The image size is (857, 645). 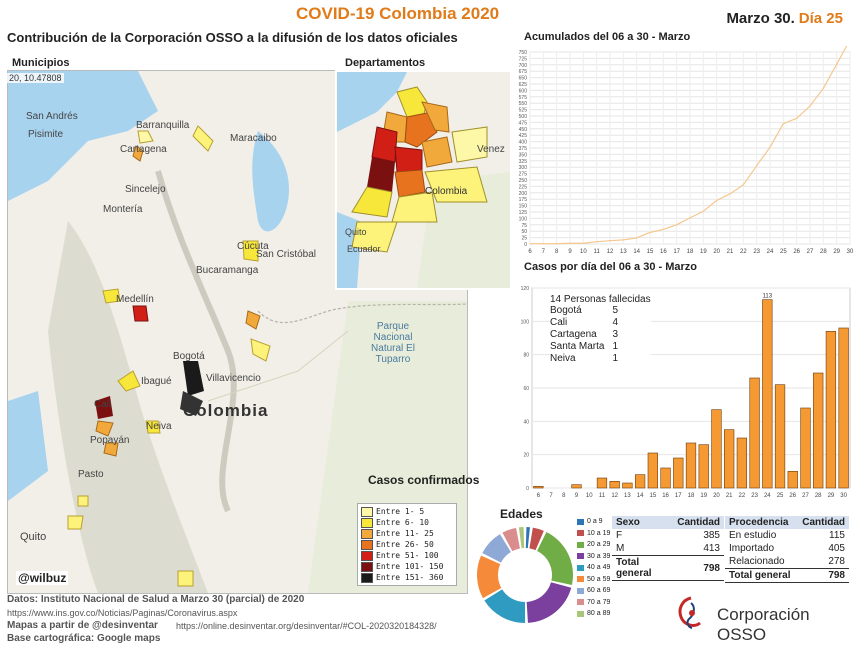 I want to click on dept-label-colombia: Colombia, so click(x=446, y=191).